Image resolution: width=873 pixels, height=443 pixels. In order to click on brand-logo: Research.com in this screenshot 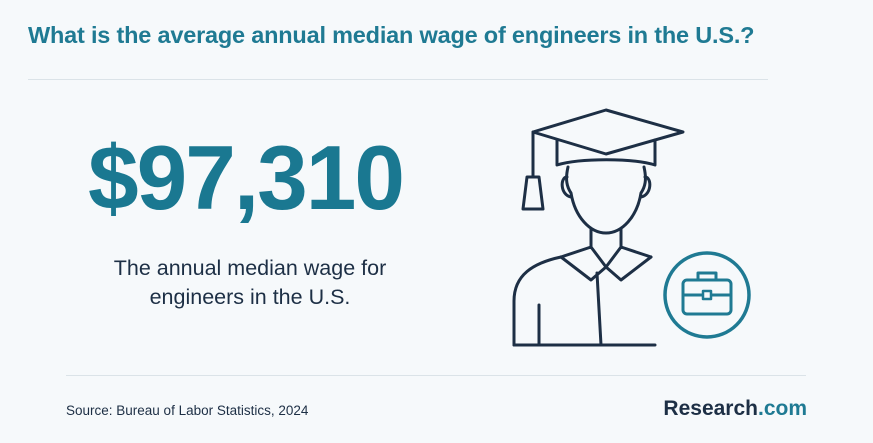, I will do `click(735, 409)`.